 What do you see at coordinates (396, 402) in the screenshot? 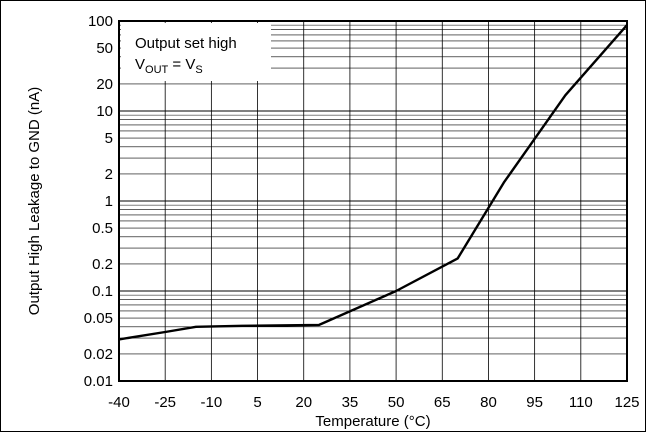
I see `x-tick-label: 50` at bounding box center [396, 402].